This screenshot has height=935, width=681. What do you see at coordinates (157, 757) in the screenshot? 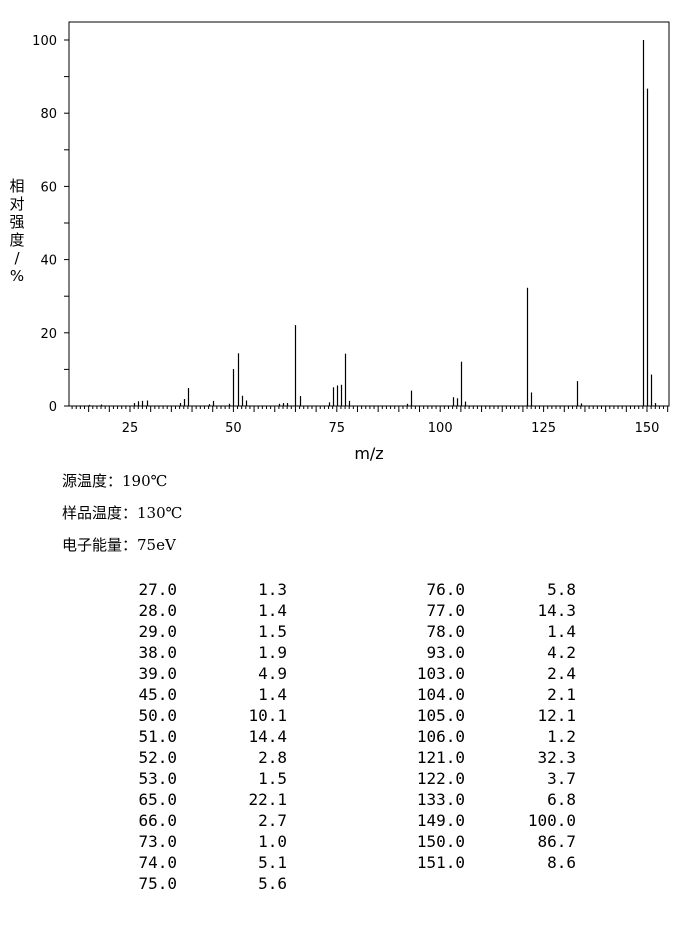
I see `mz-value: 52.0` at bounding box center [157, 757].